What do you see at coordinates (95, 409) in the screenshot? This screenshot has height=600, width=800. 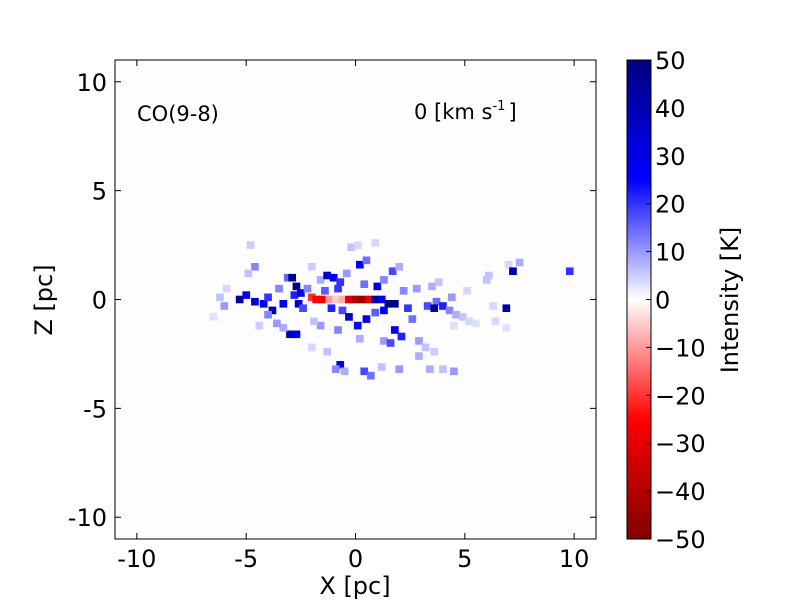 I see `y-tick-label: -5` at bounding box center [95, 409].